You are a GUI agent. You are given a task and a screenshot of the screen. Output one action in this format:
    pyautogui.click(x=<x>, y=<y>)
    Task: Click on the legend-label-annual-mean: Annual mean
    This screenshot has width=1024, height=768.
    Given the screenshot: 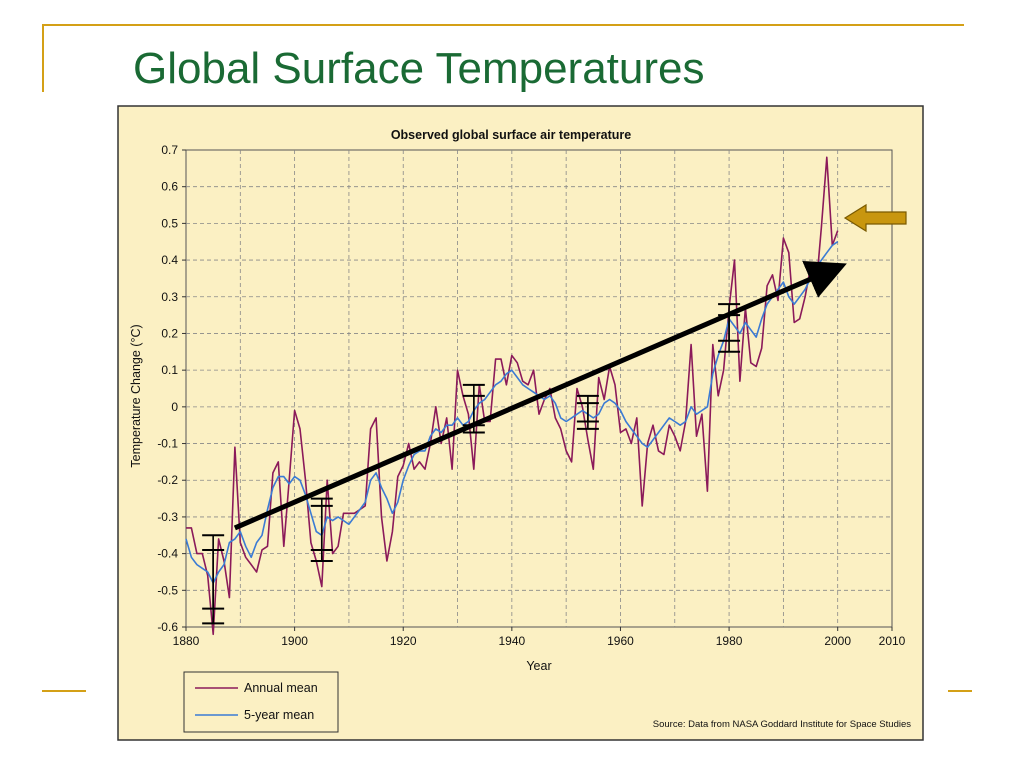 What is the action you would take?
    pyautogui.click(x=281, y=688)
    